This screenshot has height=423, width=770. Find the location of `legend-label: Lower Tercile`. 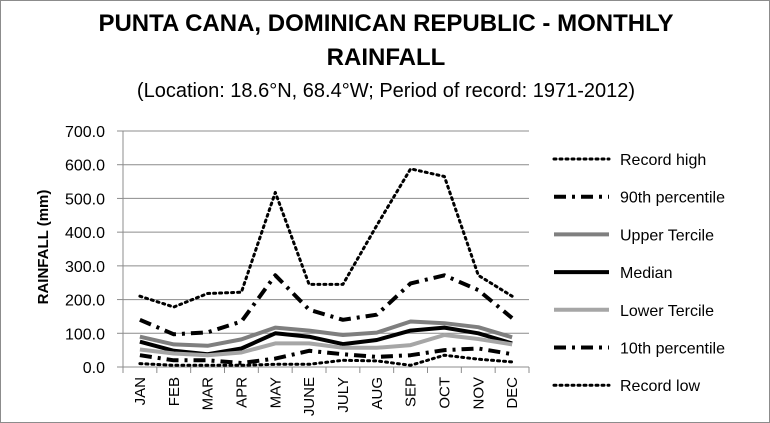

legend-label: Lower Tercile is located at coordinates (667, 311).